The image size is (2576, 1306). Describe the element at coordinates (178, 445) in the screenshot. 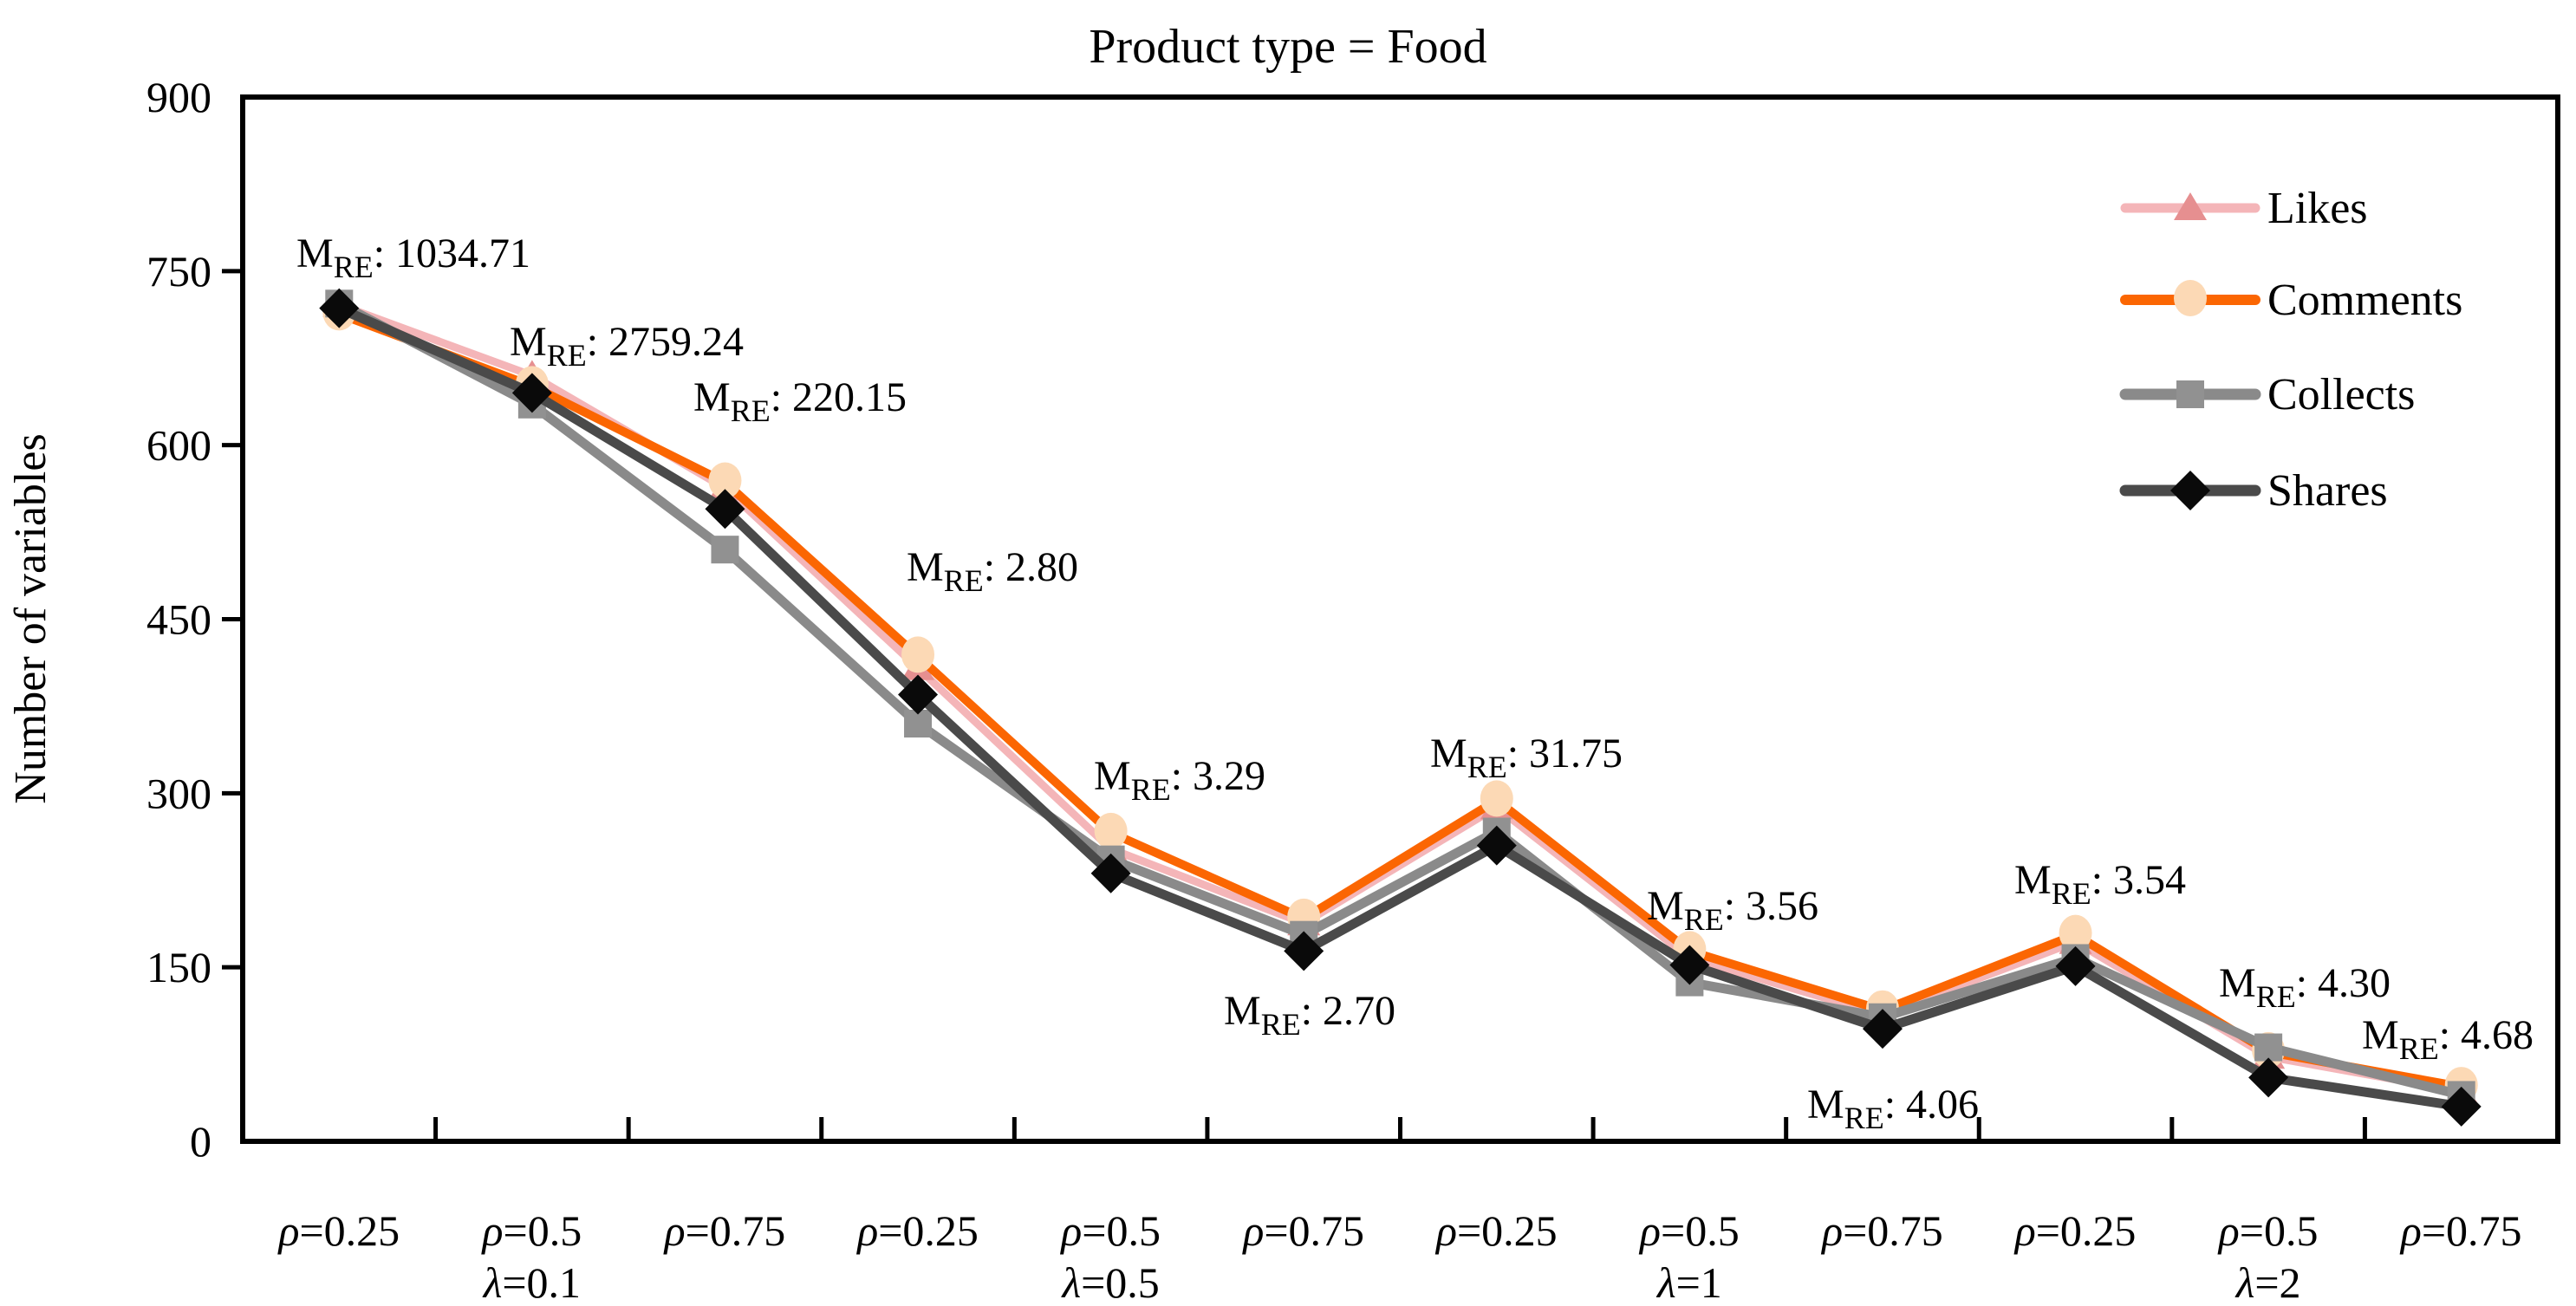

I see `y-tick-label: 600` at that location.